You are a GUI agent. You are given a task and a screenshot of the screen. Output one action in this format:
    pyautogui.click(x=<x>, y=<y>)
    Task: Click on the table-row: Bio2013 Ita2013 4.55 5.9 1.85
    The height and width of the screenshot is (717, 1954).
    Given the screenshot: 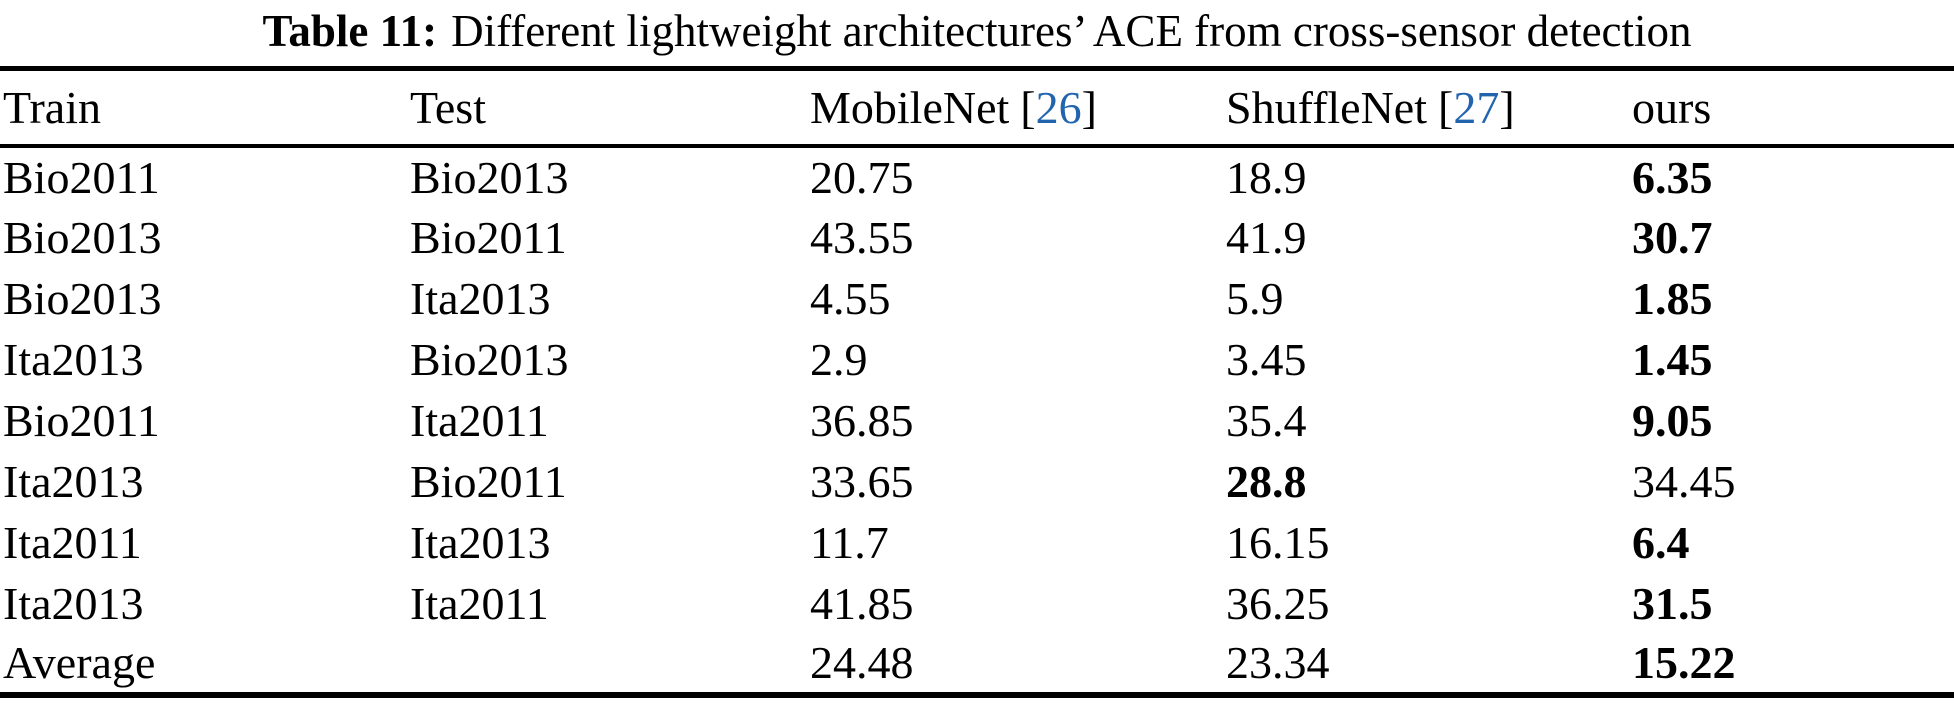 What is the action you would take?
    pyautogui.click(x=977, y=298)
    